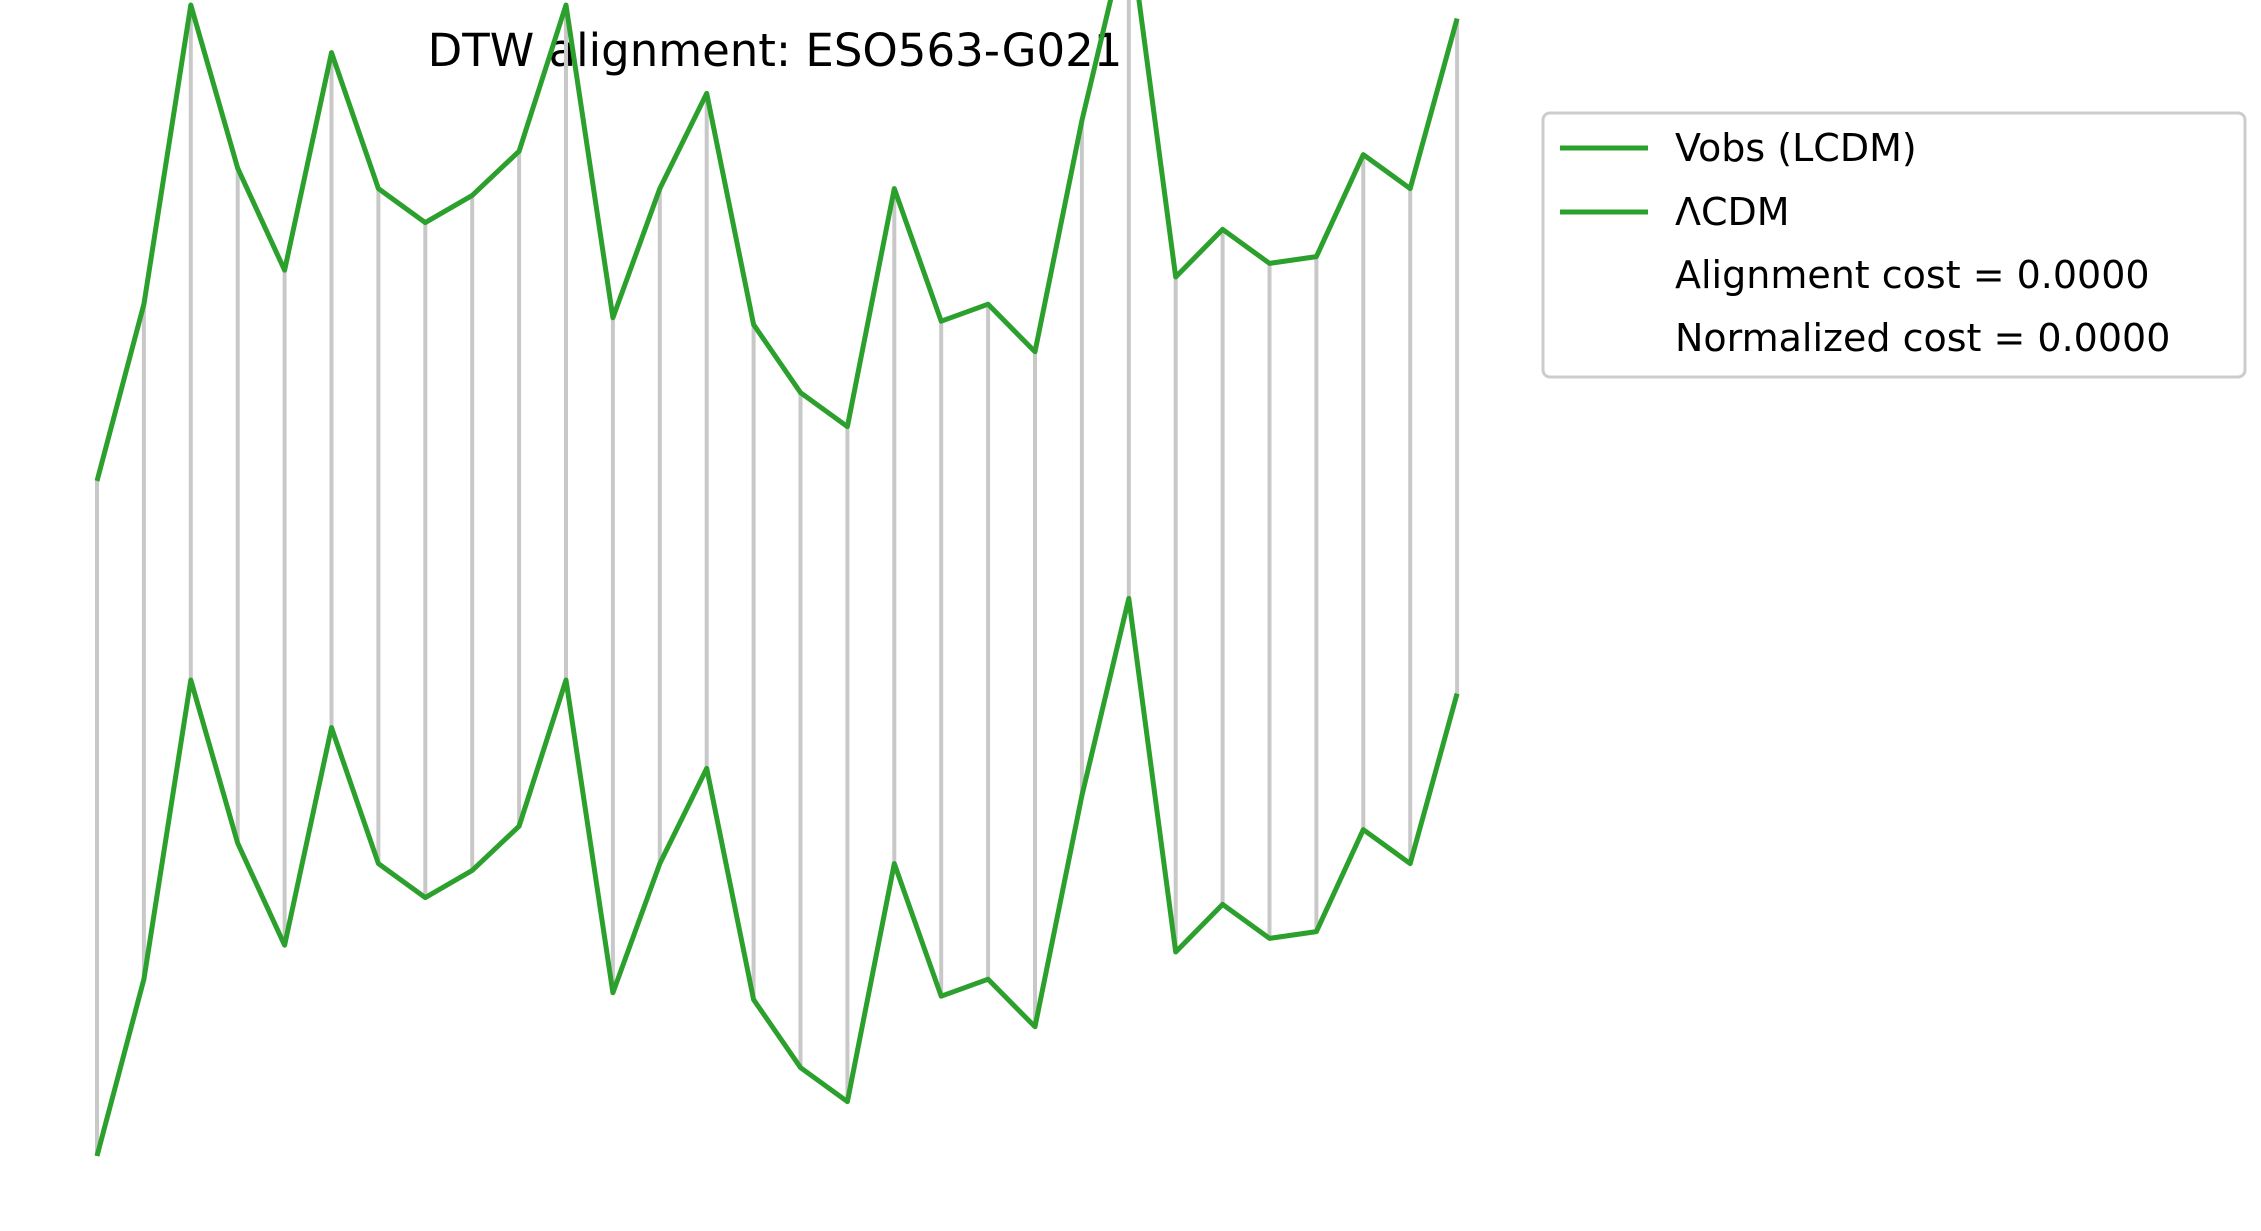 This screenshot has width=2261, height=1231. Describe the element at coordinates (1922, 338) in the screenshot. I see `legend-normalized-cost: Normalized cost = 0.0000` at that location.